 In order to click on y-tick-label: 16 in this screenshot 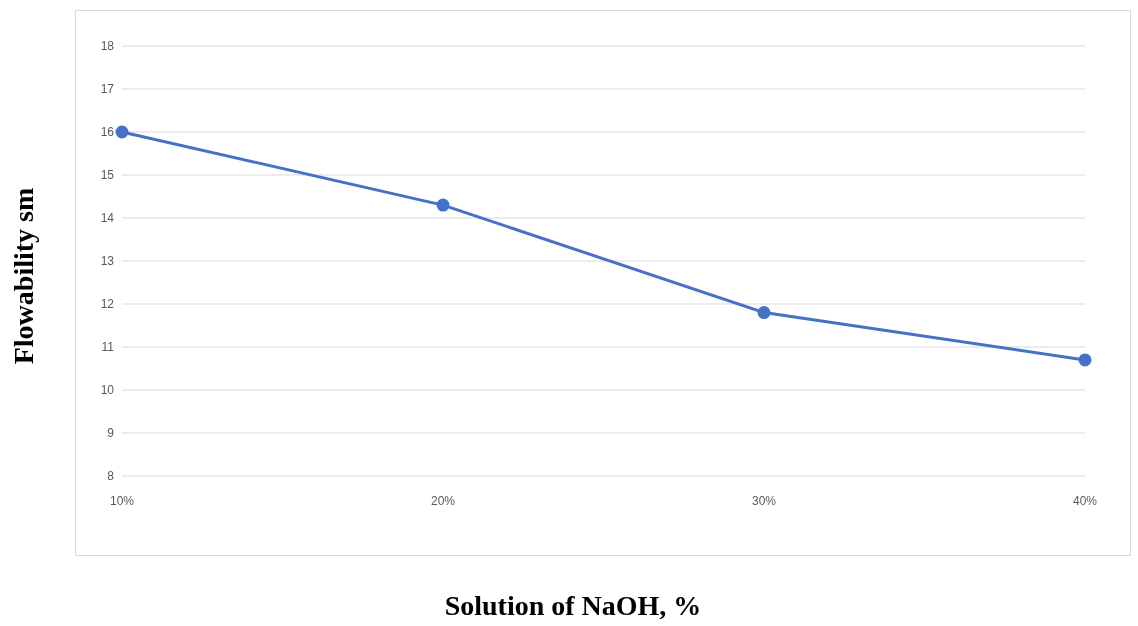, I will do `click(107, 132)`.